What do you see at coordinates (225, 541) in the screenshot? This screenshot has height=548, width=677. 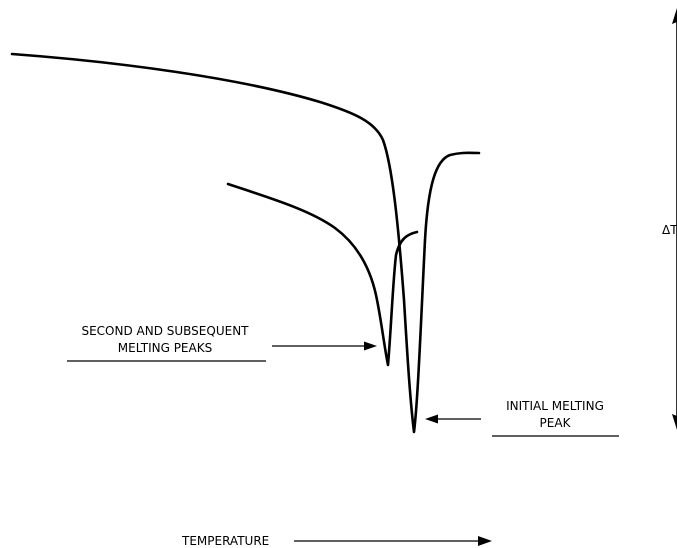 I see `temperature-label: TEMPERATURE` at bounding box center [225, 541].